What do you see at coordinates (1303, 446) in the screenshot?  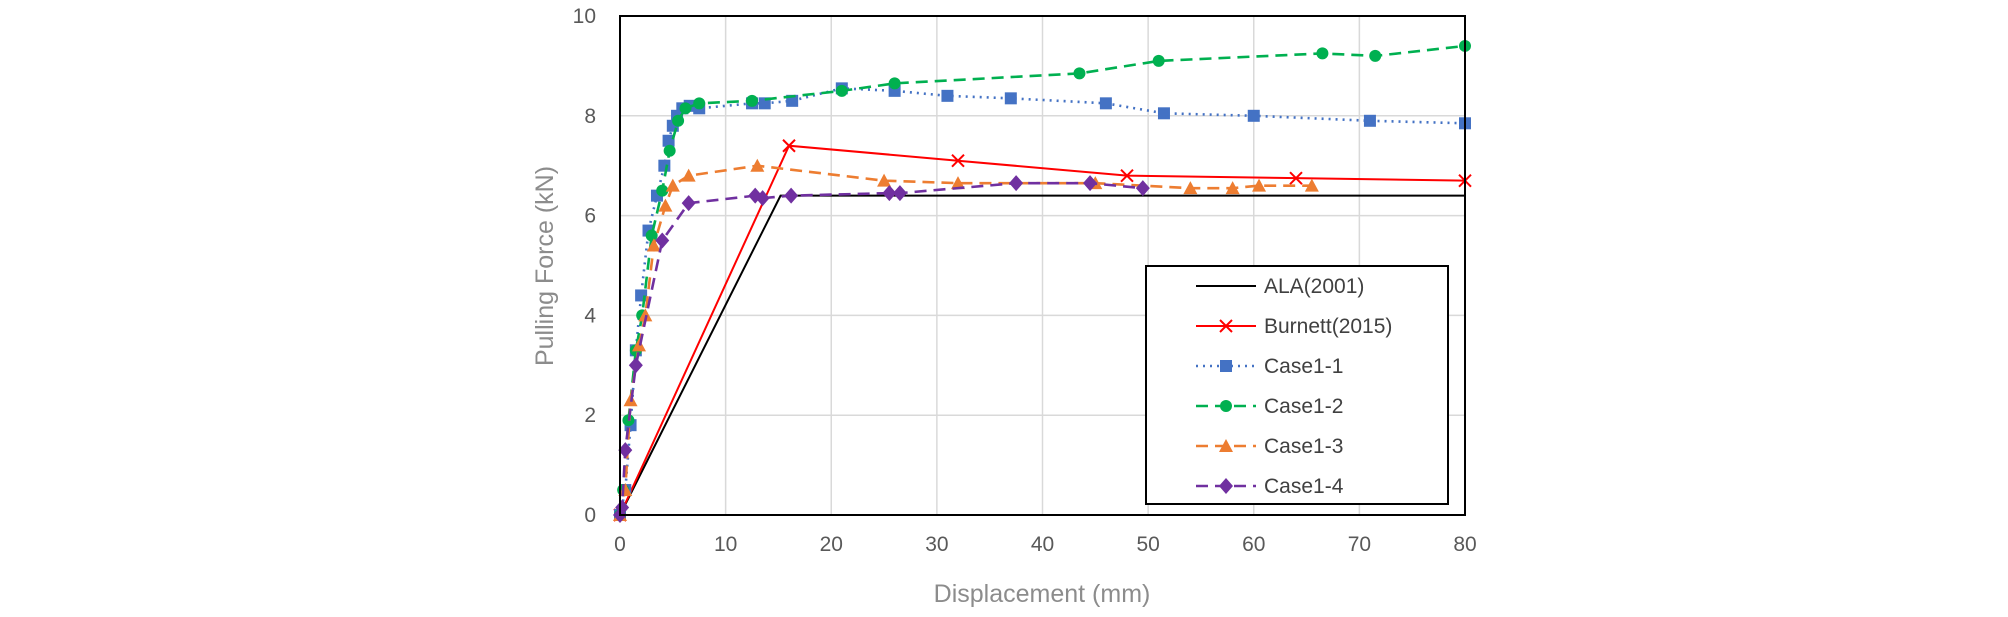 I see `legend-label: Case1-3` at bounding box center [1303, 446].